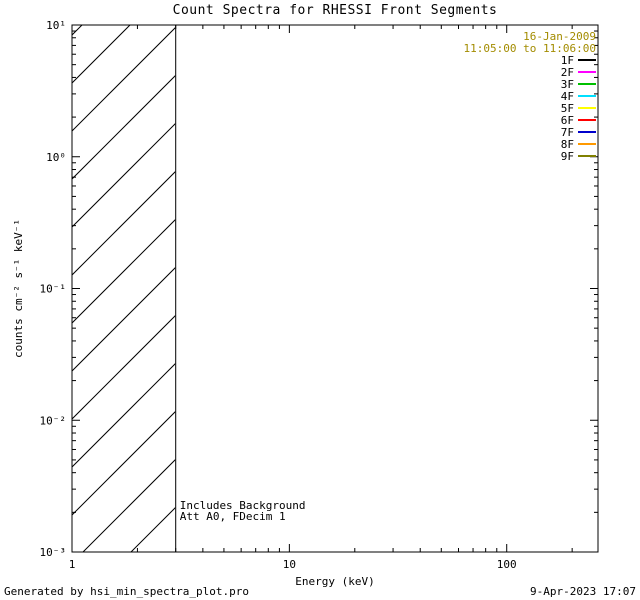 The width and height of the screenshot is (640, 600). What do you see at coordinates (334, 581) in the screenshot?
I see `x-axis-label: Energy (keV)` at bounding box center [334, 581].